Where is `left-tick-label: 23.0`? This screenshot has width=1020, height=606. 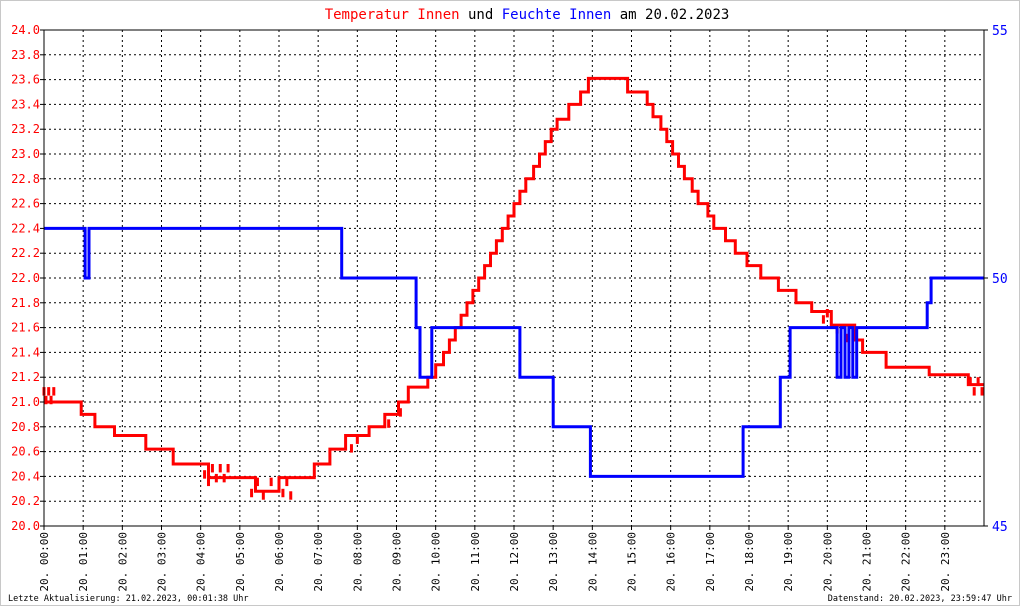
left-tick-label: 23.0 is located at coordinates (25, 154).